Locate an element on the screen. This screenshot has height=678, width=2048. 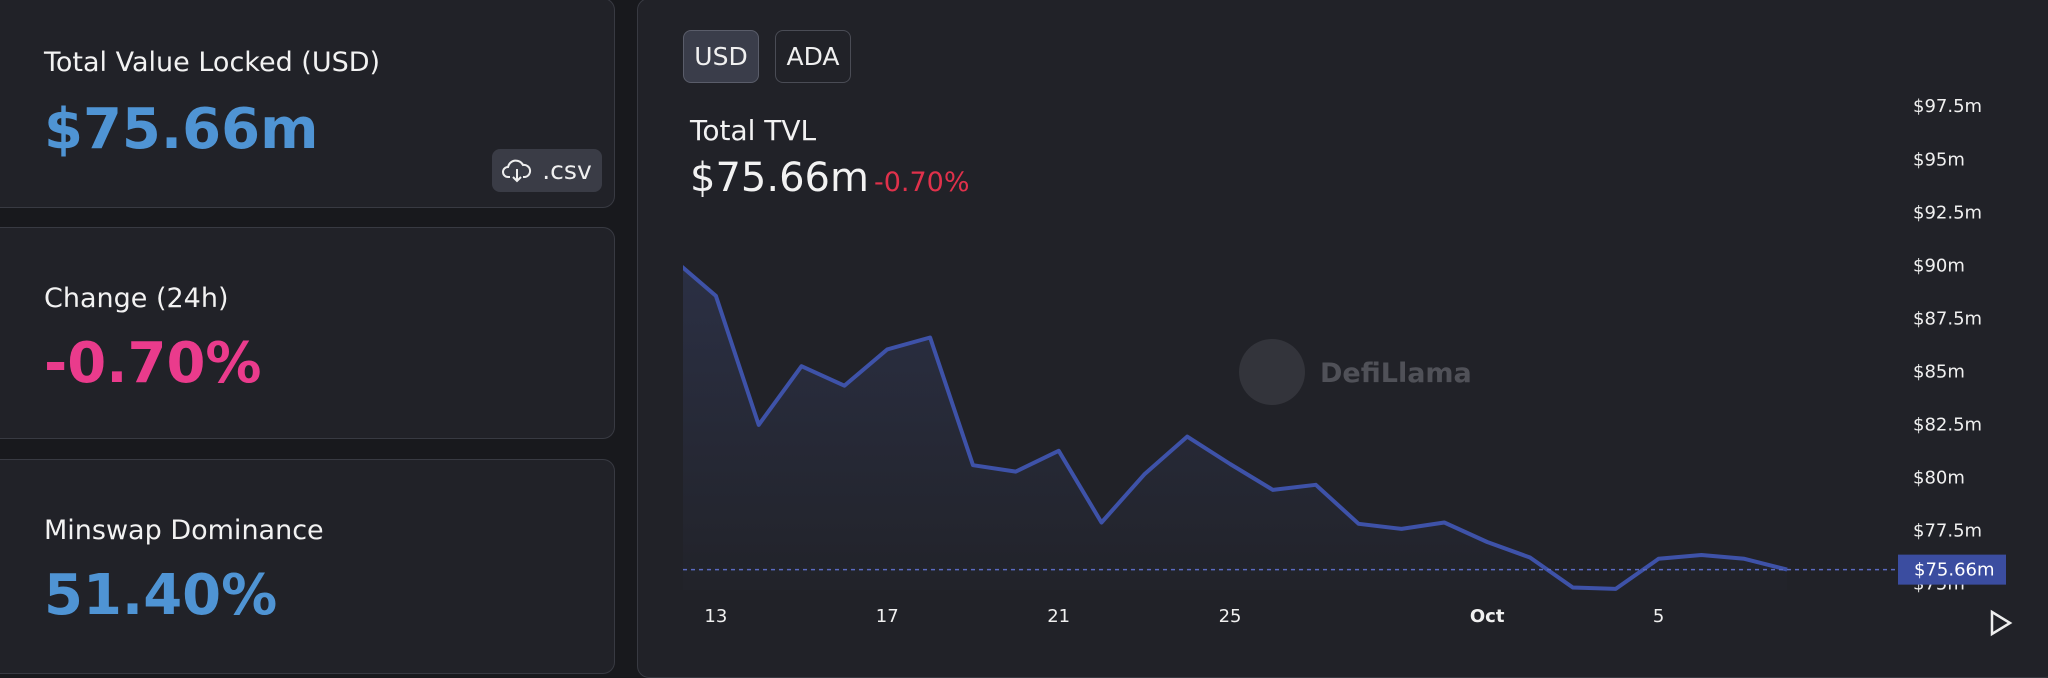
card-value: -0.70% is located at coordinates (153, 363).